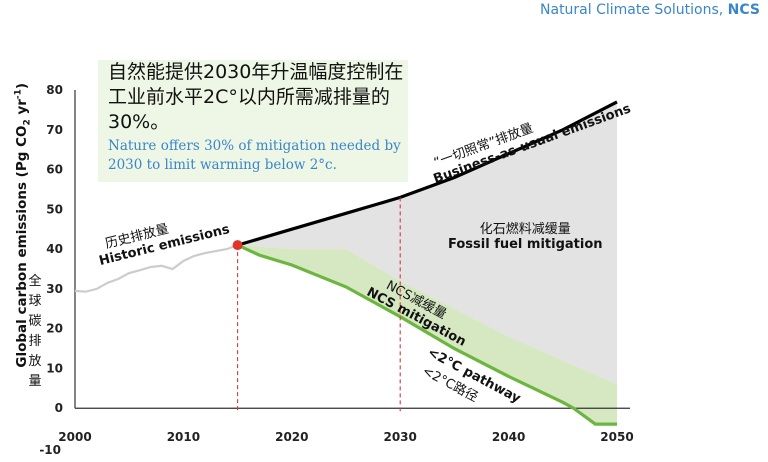 The width and height of the screenshot is (768, 462). Describe the element at coordinates (156, 268) in the screenshot. I see `historic-emissions-line` at that location.